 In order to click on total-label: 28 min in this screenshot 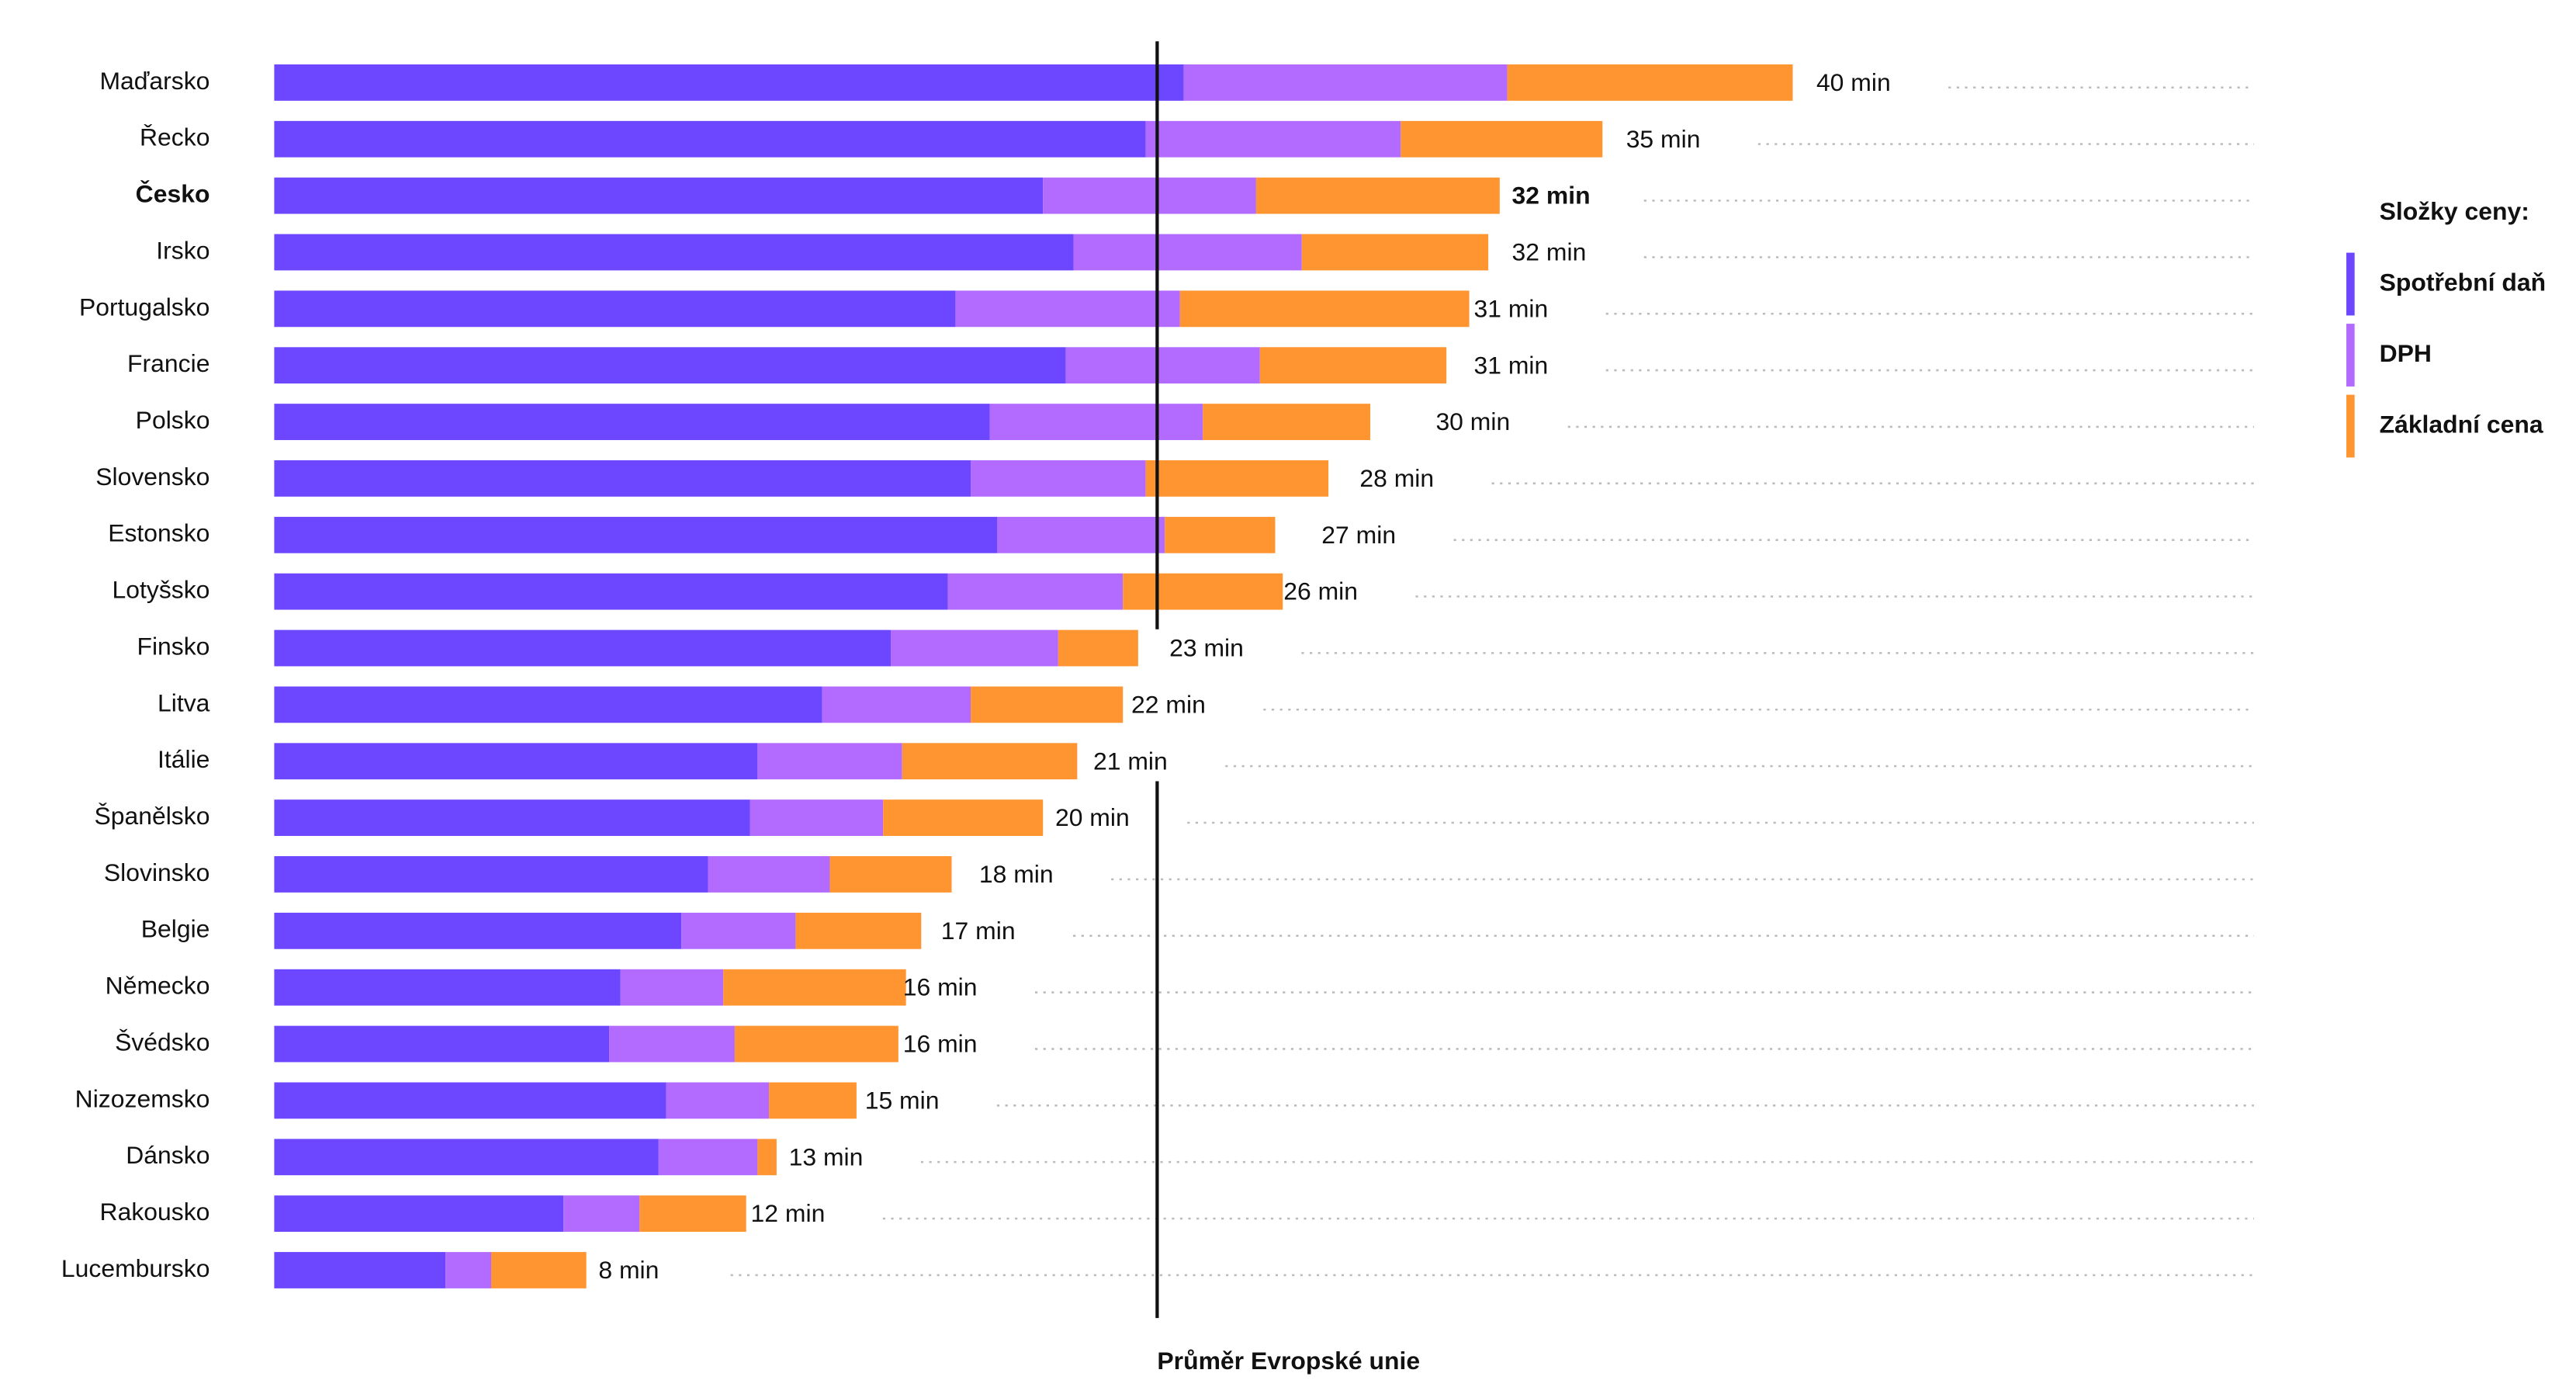, I will do `click(1396, 478)`.